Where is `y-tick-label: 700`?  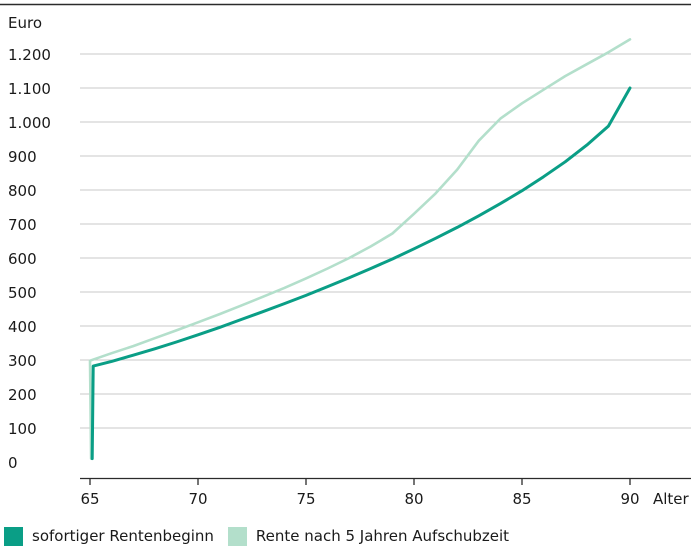 y-tick-label: 700 is located at coordinates (22, 225).